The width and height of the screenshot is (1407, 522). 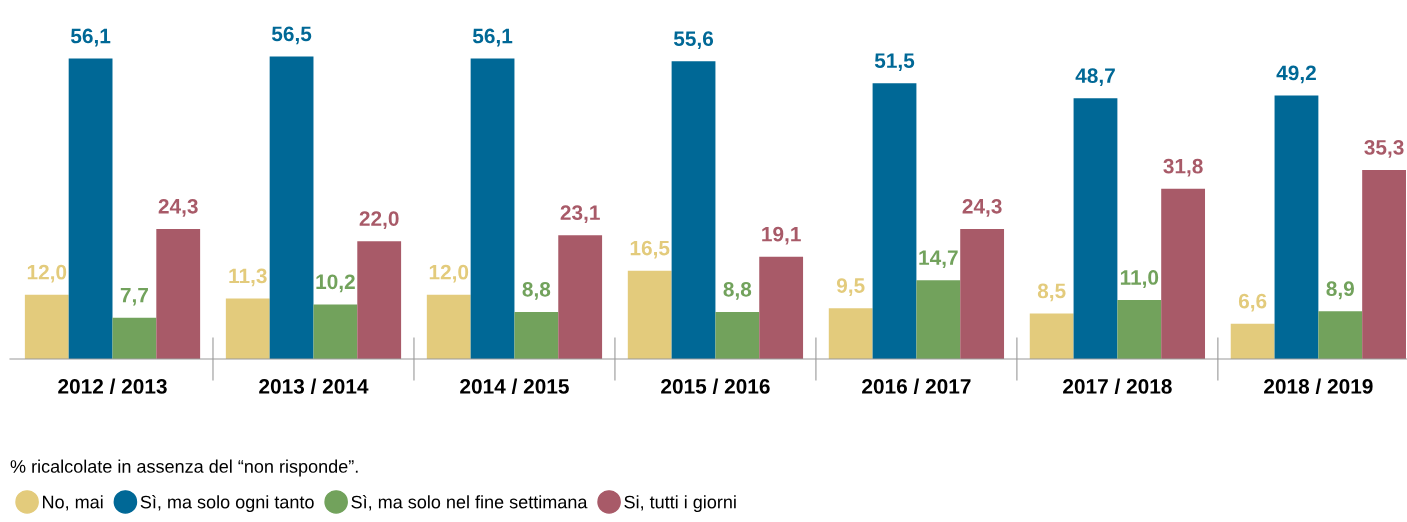 I want to click on data-label: 31,8, so click(x=1183, y=167).